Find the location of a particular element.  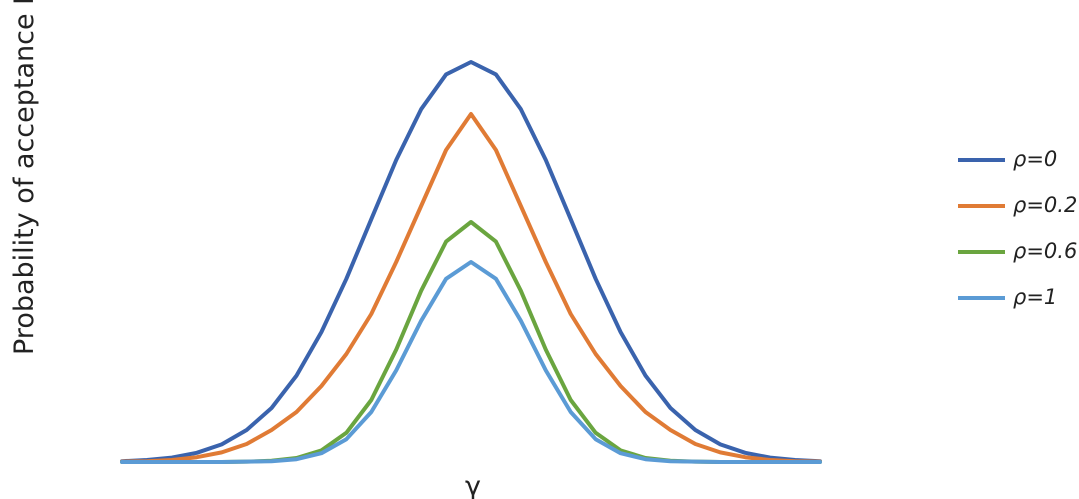

legend-label: ρ=0.2 is located at coordinates (1045, 205).